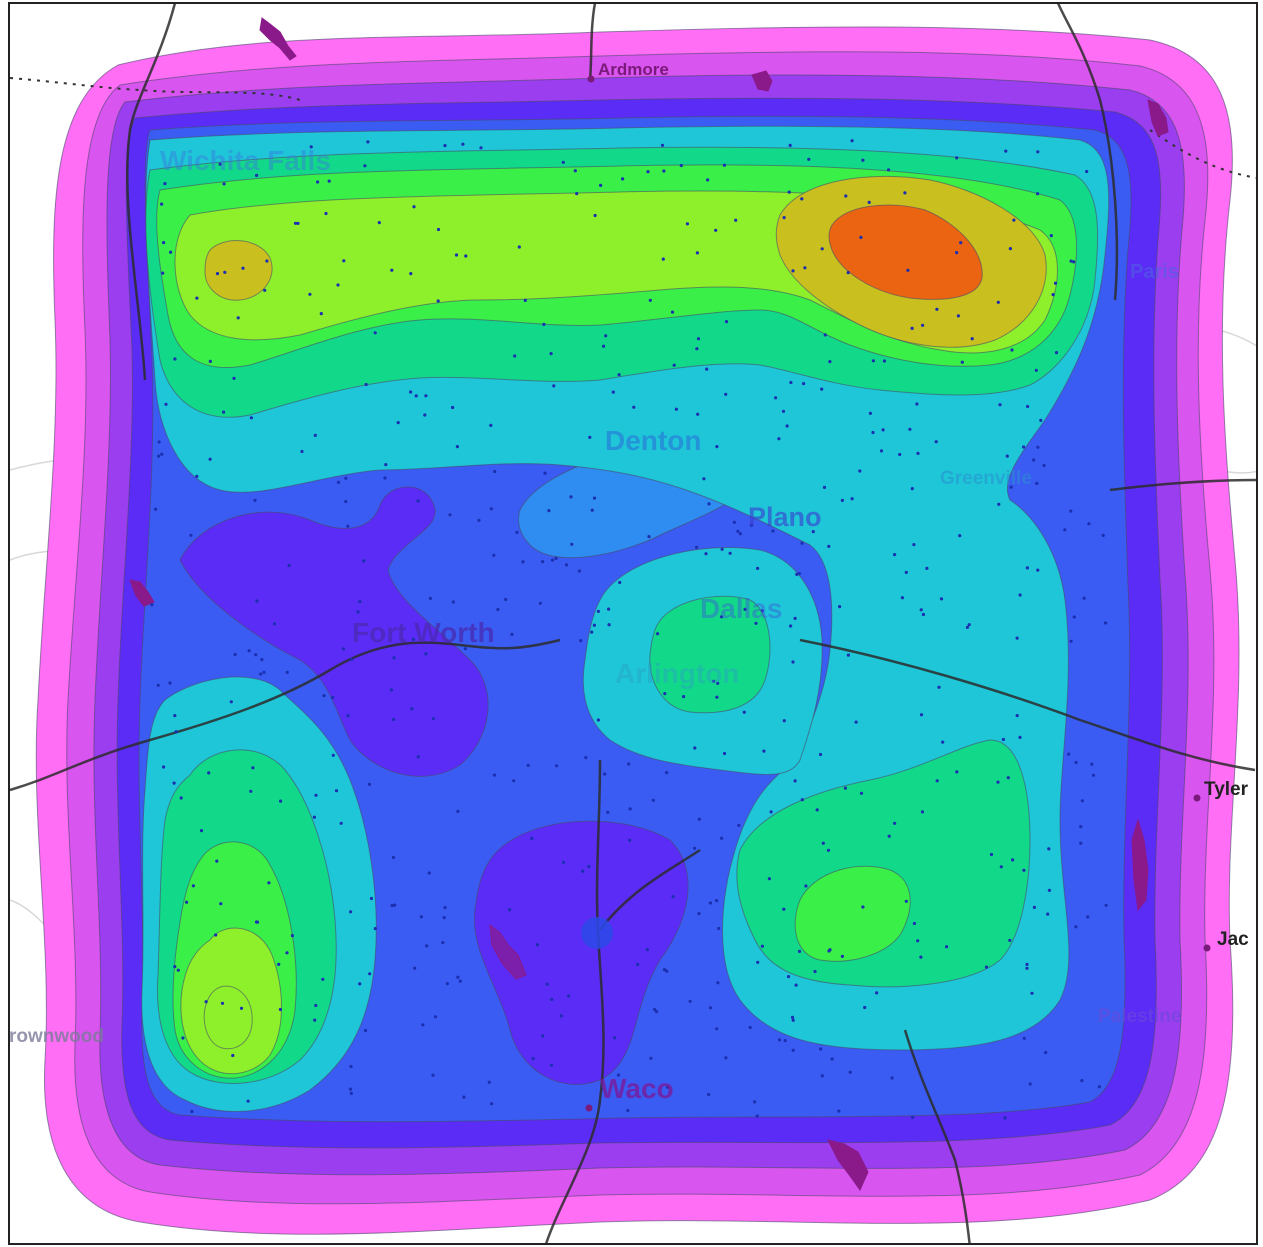 The width and height of the screenshot is (1263, 1247). What do you see at coordinates (986, 478) in the screenshot?
I see `city-label-greenville: Greenville` at bounding box center [986, 478].